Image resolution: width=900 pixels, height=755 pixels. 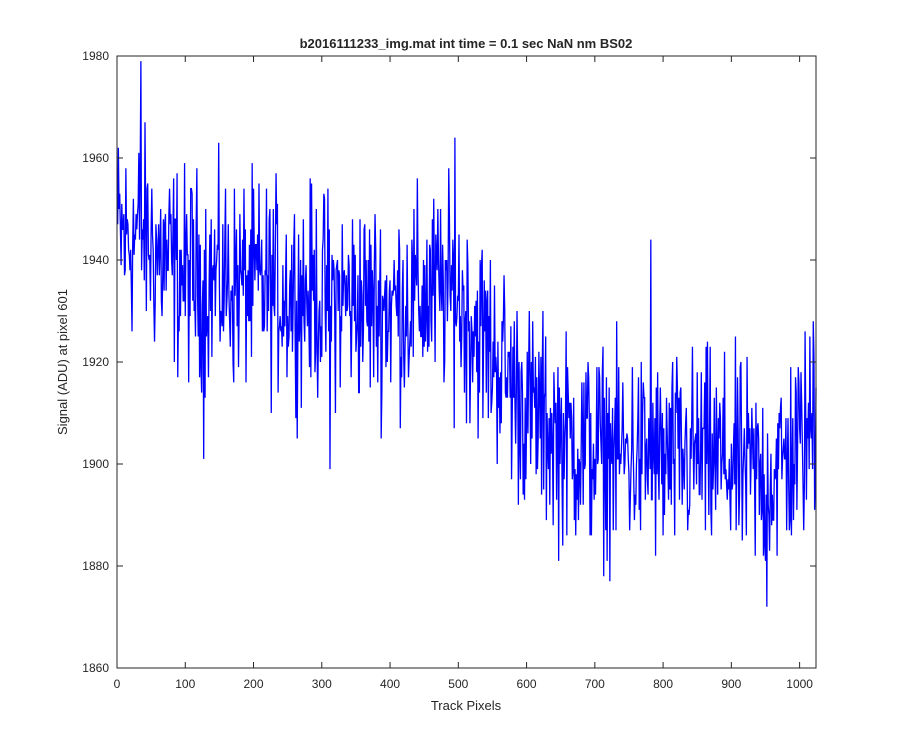 I want to click on y-tick-label: 1960, so click(x=95, y=158).